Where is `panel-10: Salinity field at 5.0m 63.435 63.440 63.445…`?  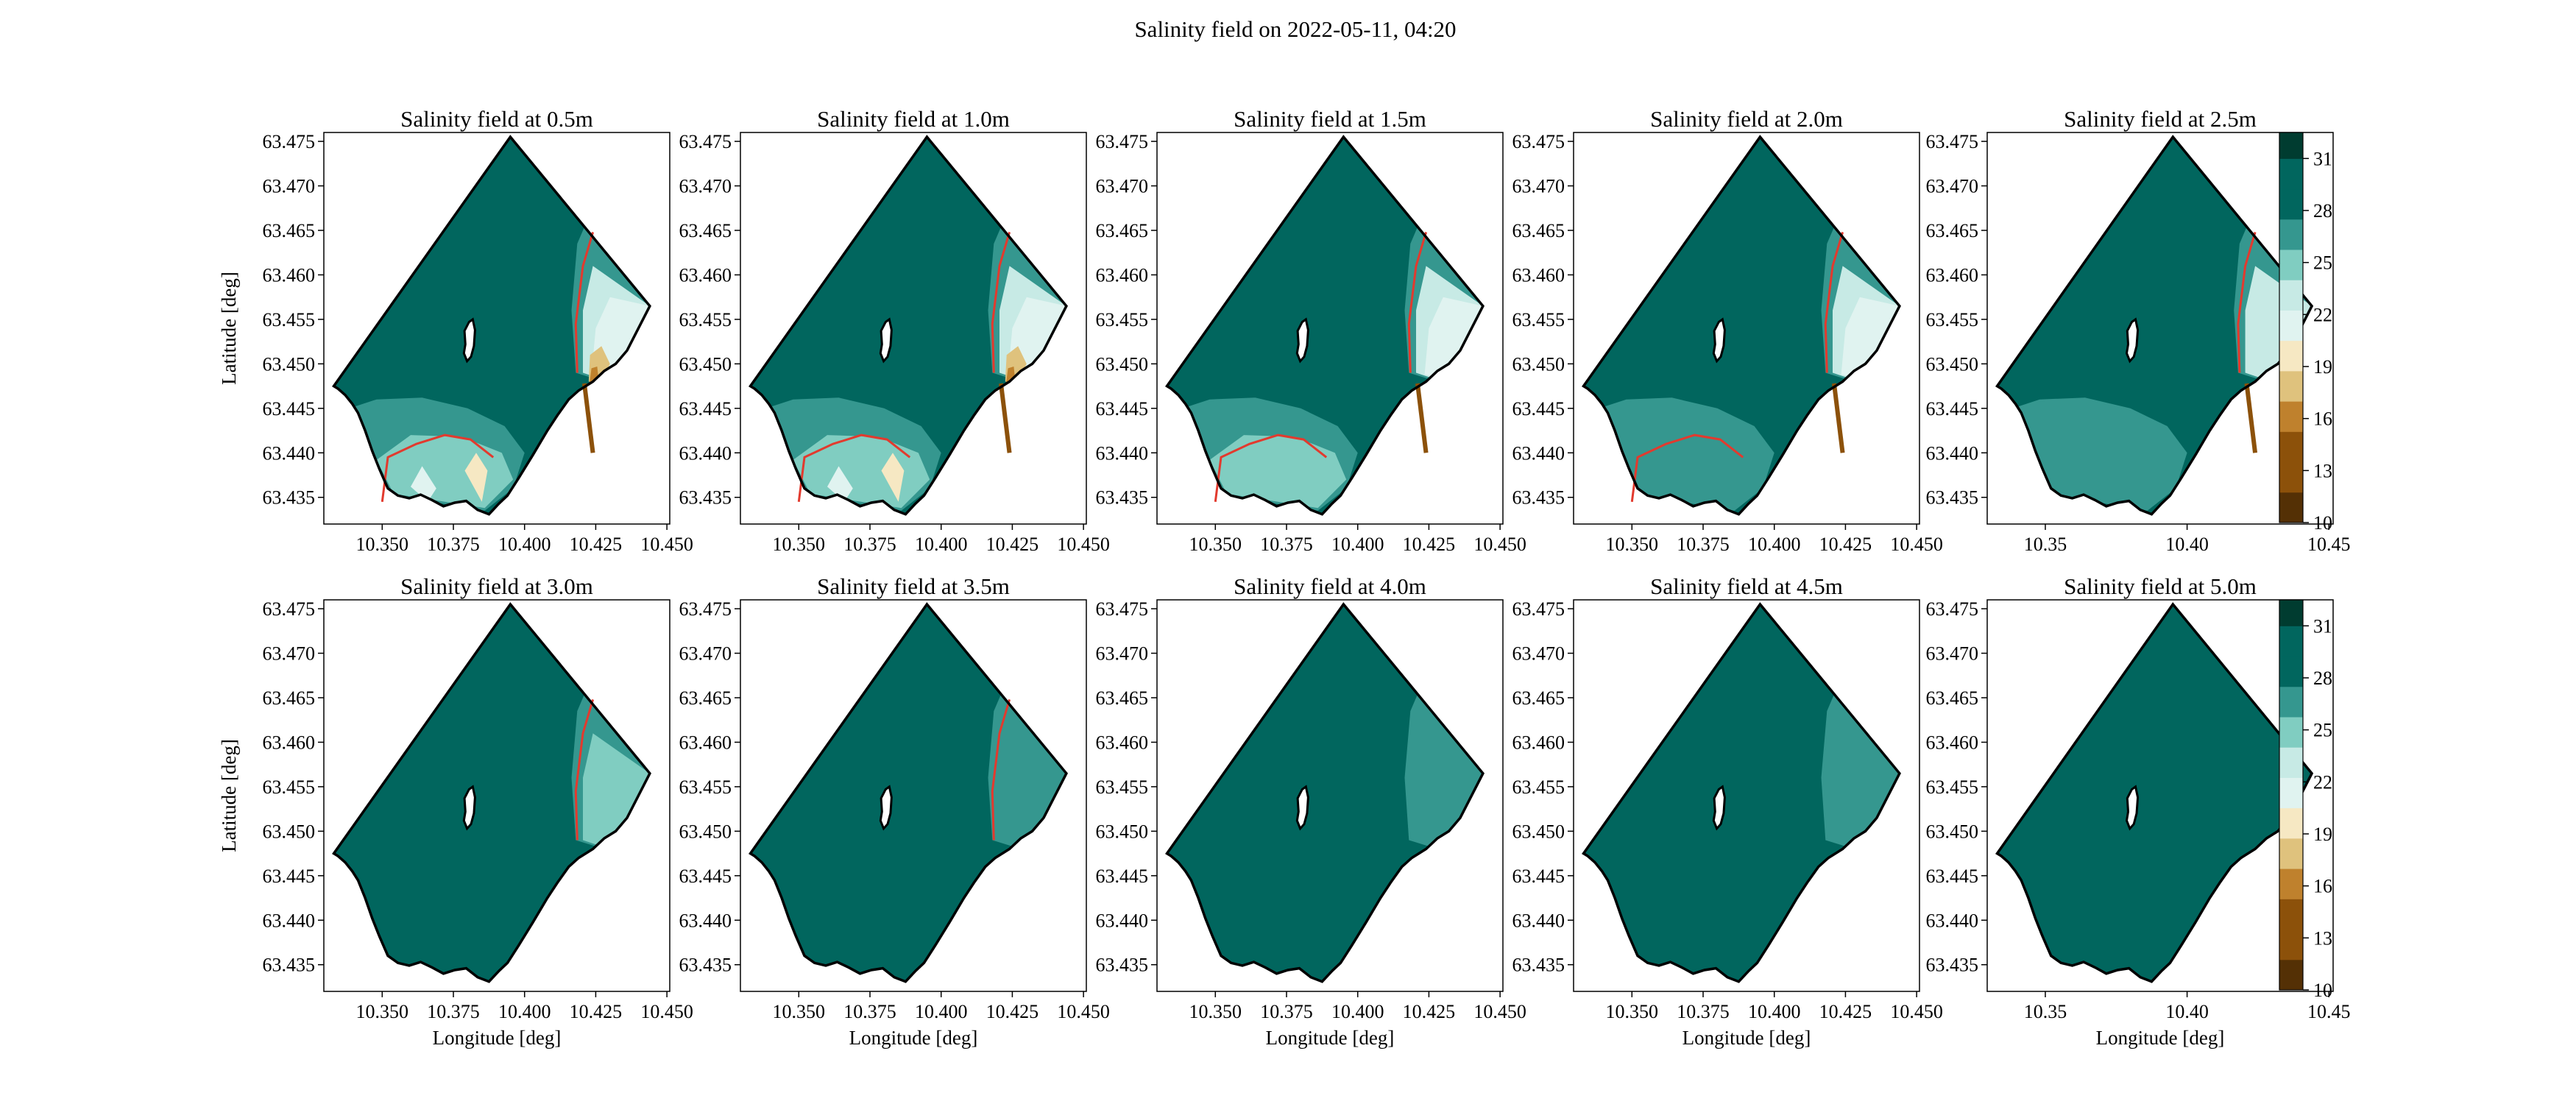
panel-10: Salinity field at 5.0m 63.435 63.440 63.445… is located at coordinates (2138, 811).